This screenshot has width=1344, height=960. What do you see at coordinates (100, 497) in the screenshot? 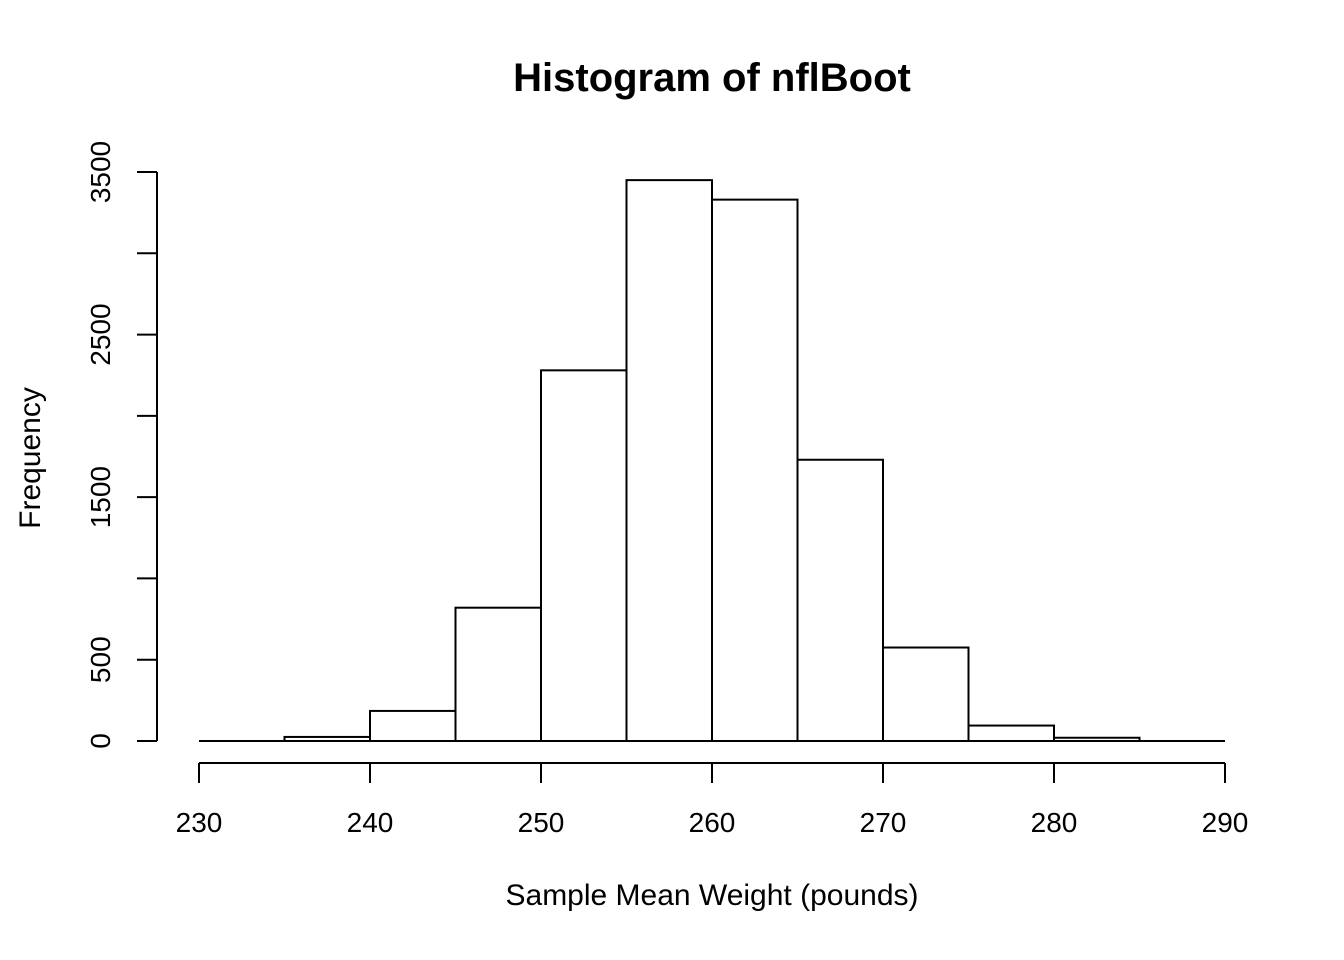
I see `y-tick-label: 1500` at bounding box center [100, 497].